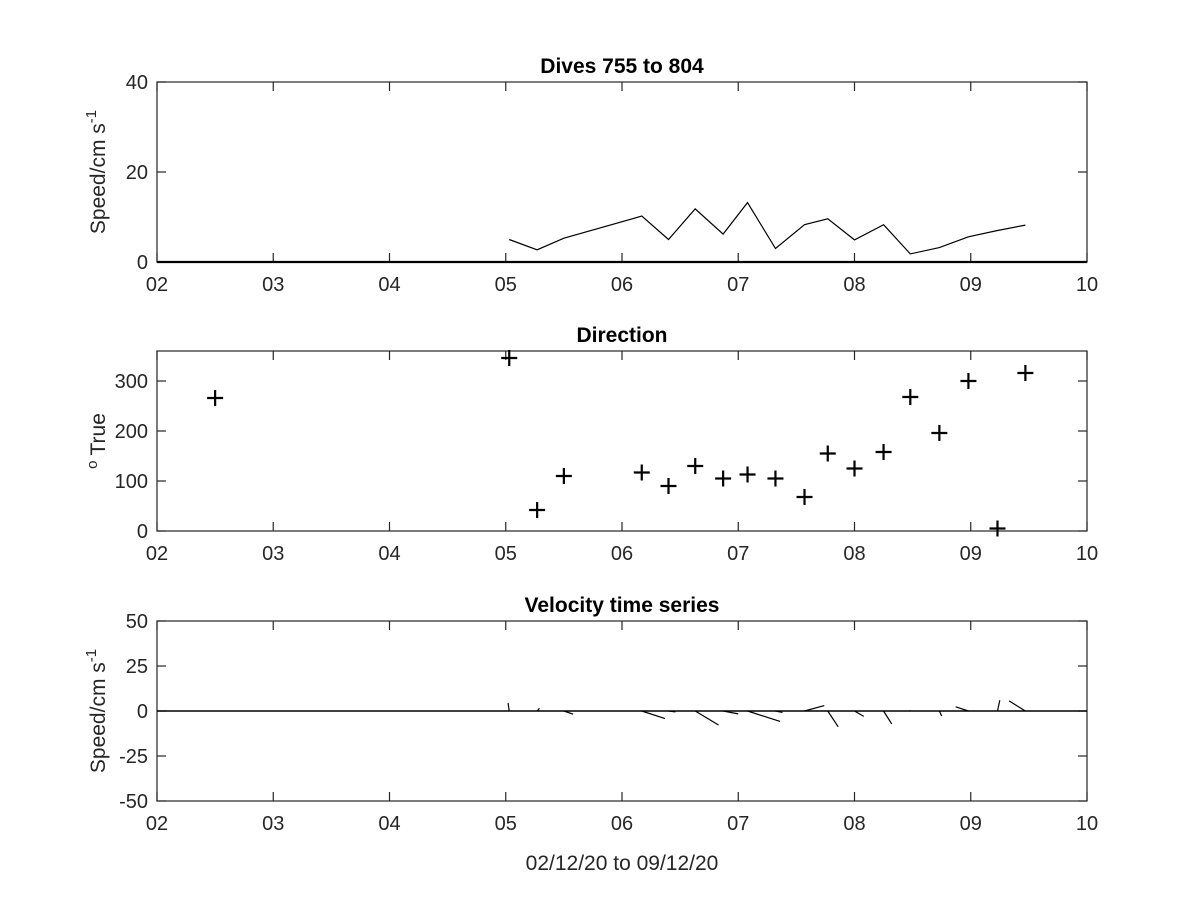 The width and height of the screenshot is (1200, 900). Describe the element at coordinates (506, 824) in the screenshot. I see `p2-x-tick-label: 05` at that location.